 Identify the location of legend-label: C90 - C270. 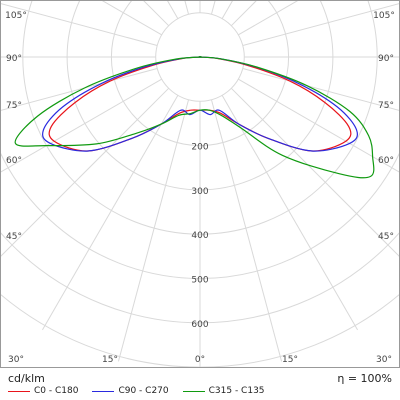
(143, 391).